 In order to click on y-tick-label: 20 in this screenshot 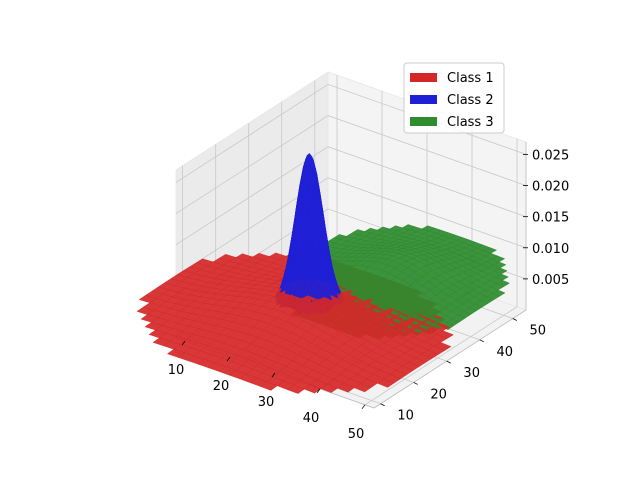, I will do `click(438, 394)`.